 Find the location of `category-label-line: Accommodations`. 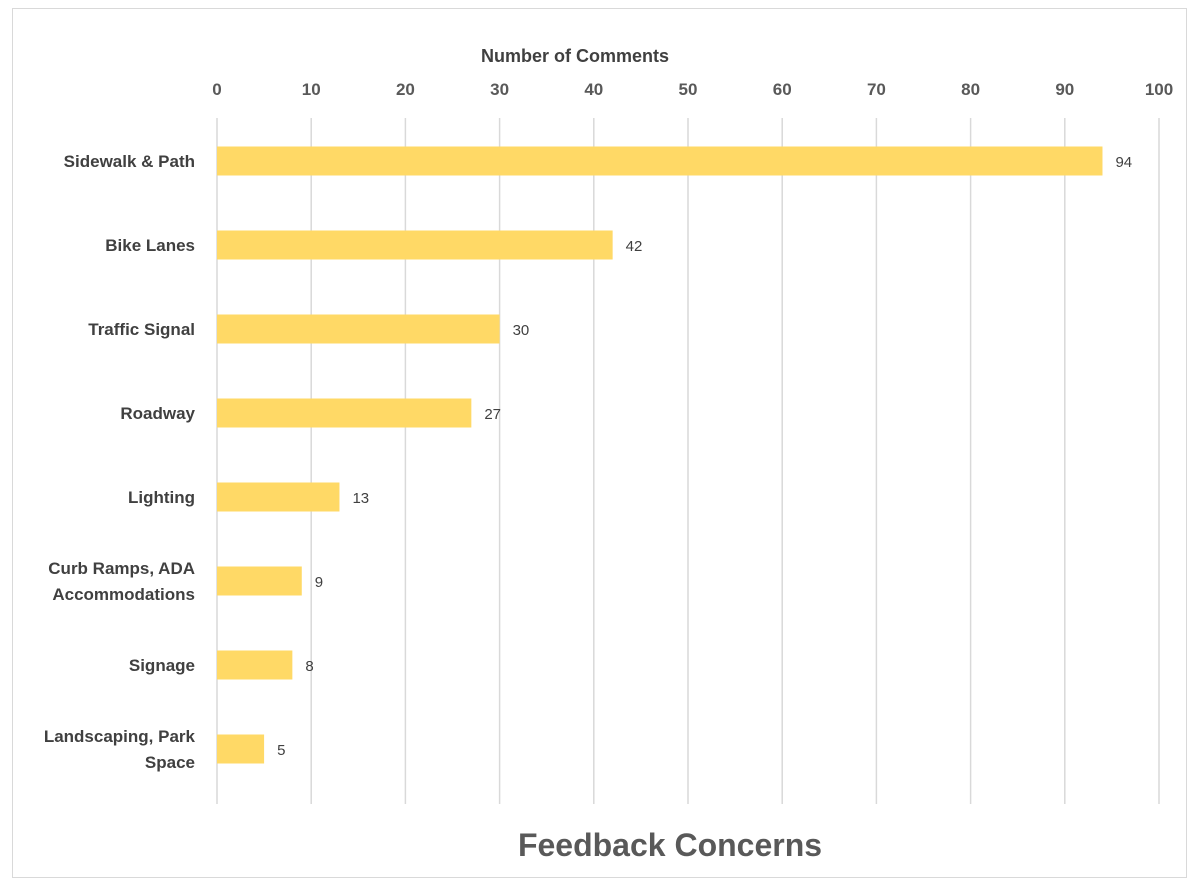

category-label-line: Accommodations is located at coordinates (123, 594).